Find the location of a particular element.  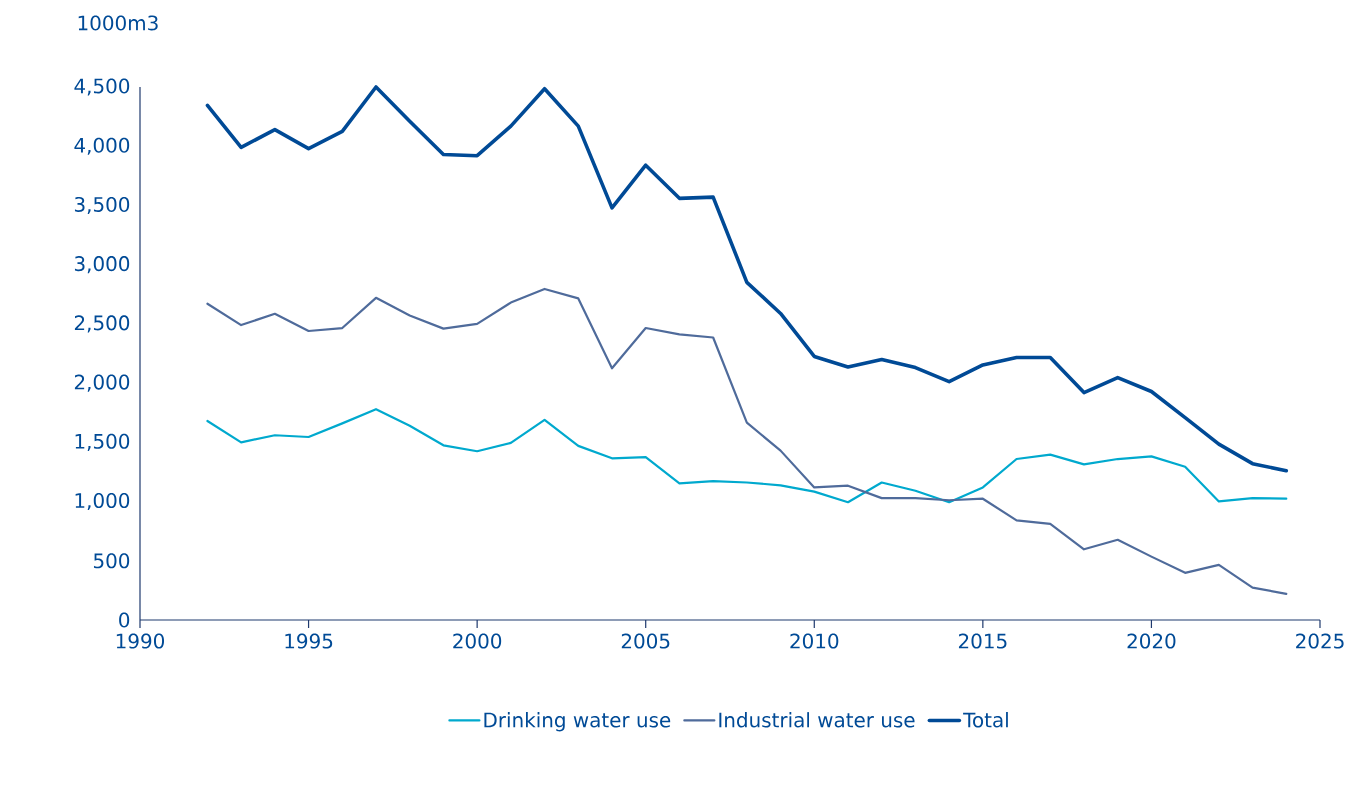

x-tick-label: 2010 is located at coordinates (814, 641).